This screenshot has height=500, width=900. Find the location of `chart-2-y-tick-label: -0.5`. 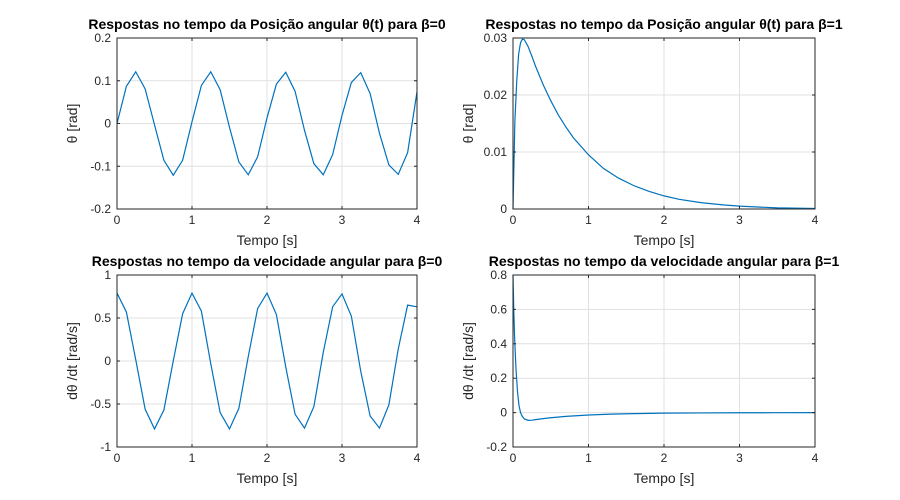

chart-2-y-tick-label: -0.5 is located at coordinates (100, 404).